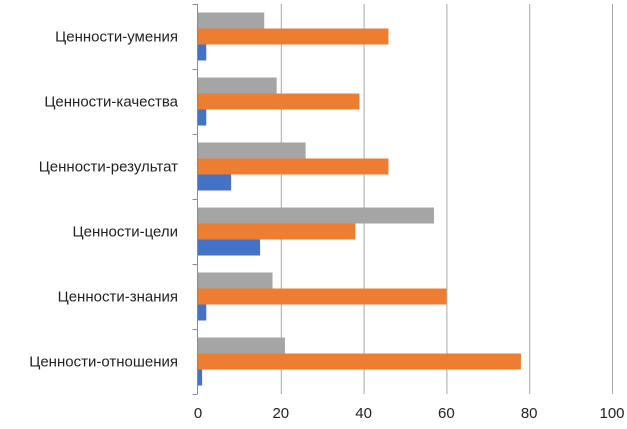  I want to click on category-label-1: Ценности-умения, so click(116, 37).